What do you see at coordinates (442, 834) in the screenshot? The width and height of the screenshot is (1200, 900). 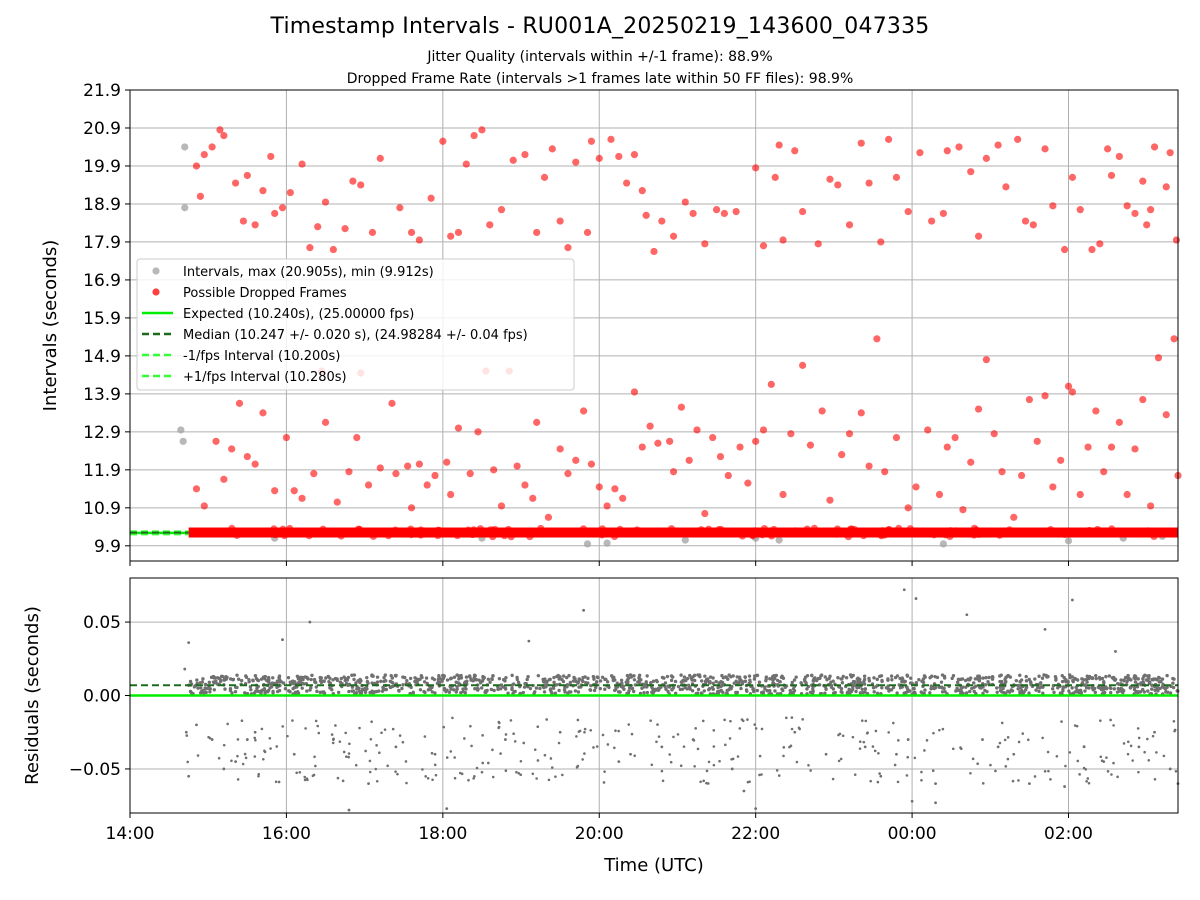 I see `bottom-x-tick-label: 18:00` at bounding box center [442, 834].